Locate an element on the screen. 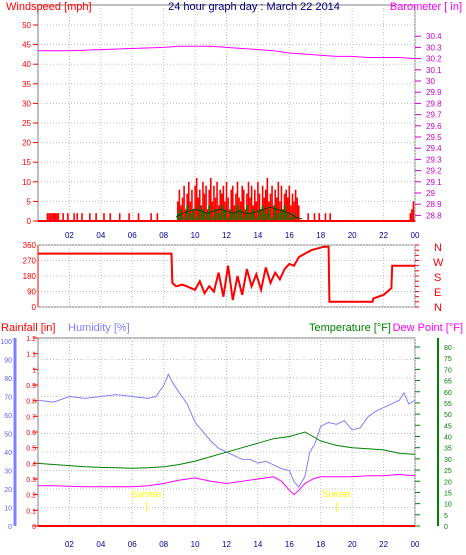 This screenshot has width=466, height=555. time-axis-1-bg is located at coordinates (226, 234).